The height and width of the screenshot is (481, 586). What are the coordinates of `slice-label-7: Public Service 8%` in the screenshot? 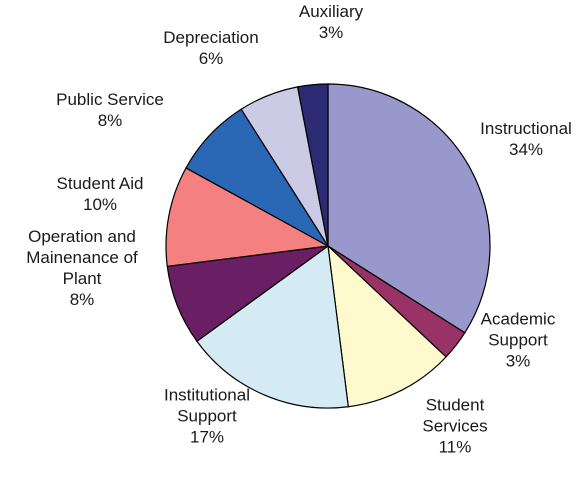 It's located at (110, 110).